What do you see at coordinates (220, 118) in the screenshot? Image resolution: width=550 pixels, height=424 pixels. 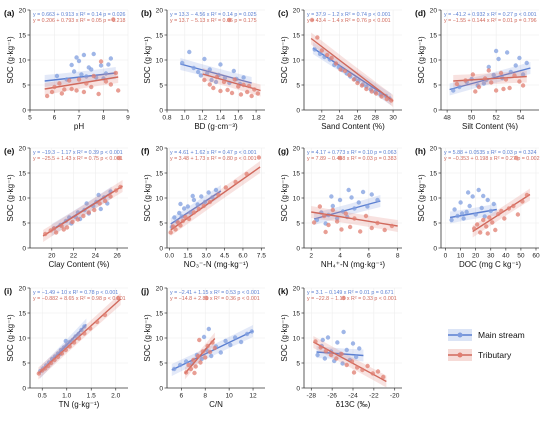 I see `x-tick-label: 1.4` at bounding box center [220, 118].